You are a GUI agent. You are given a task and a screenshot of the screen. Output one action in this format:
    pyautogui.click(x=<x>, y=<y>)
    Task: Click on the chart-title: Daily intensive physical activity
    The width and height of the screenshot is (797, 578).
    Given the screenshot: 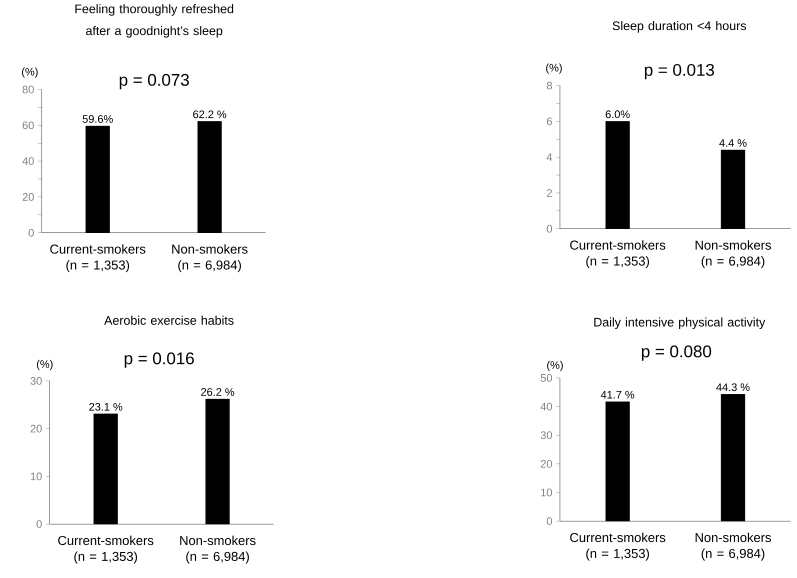 What is the action you would take?
    pyautogui.click(x=680, y=324)
    